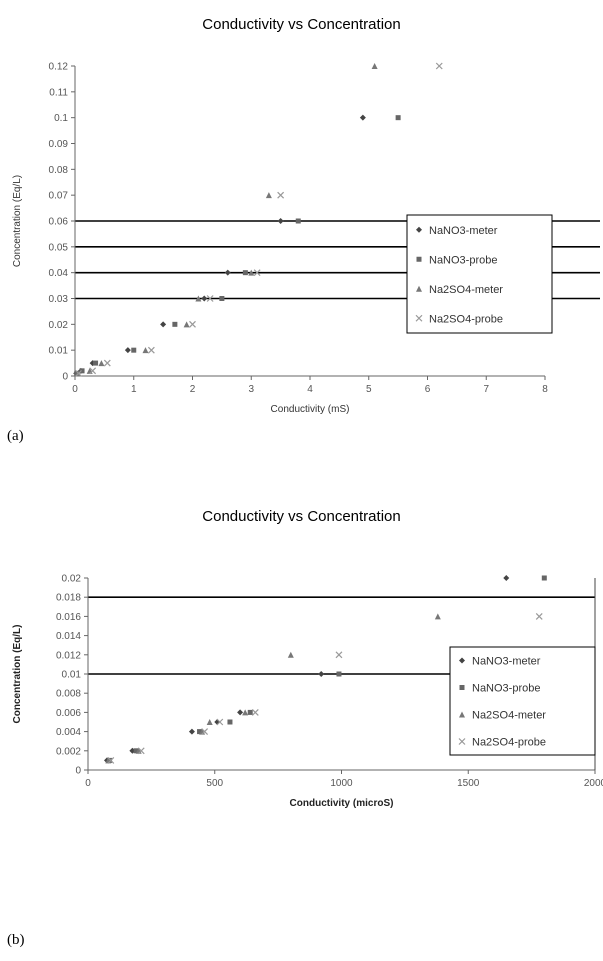  I want to click on legend-box, so click(522, 701).